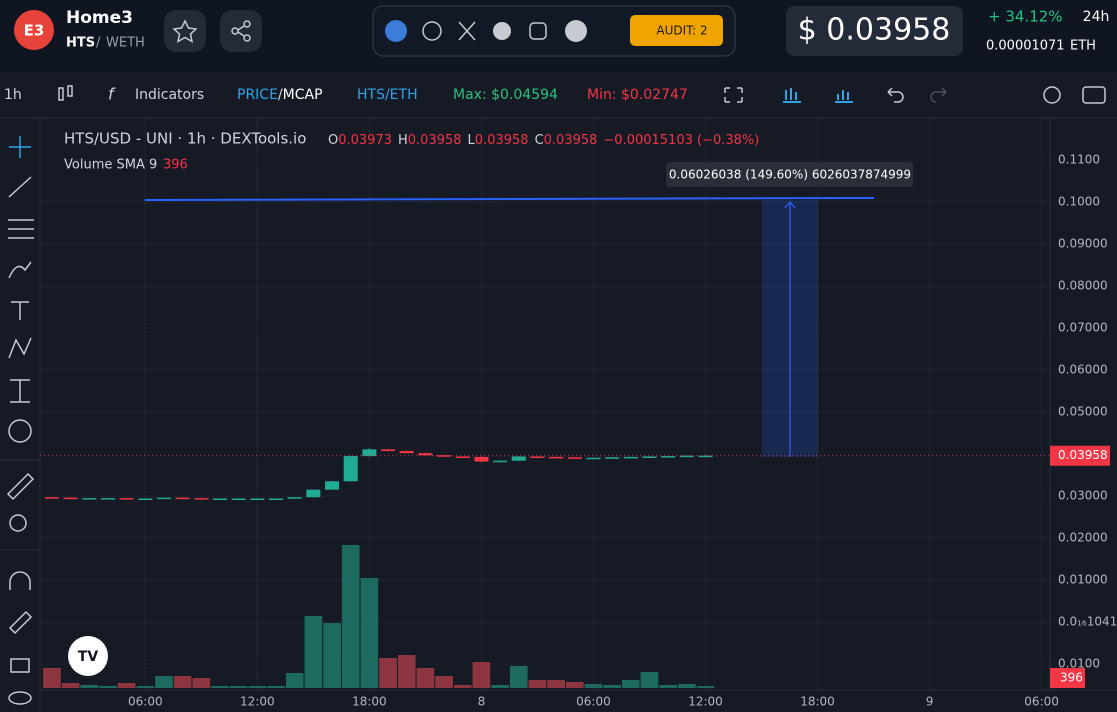  Describe the element at coordinates (396, 31) in the screenshot. I see `dextools-link` at that location.